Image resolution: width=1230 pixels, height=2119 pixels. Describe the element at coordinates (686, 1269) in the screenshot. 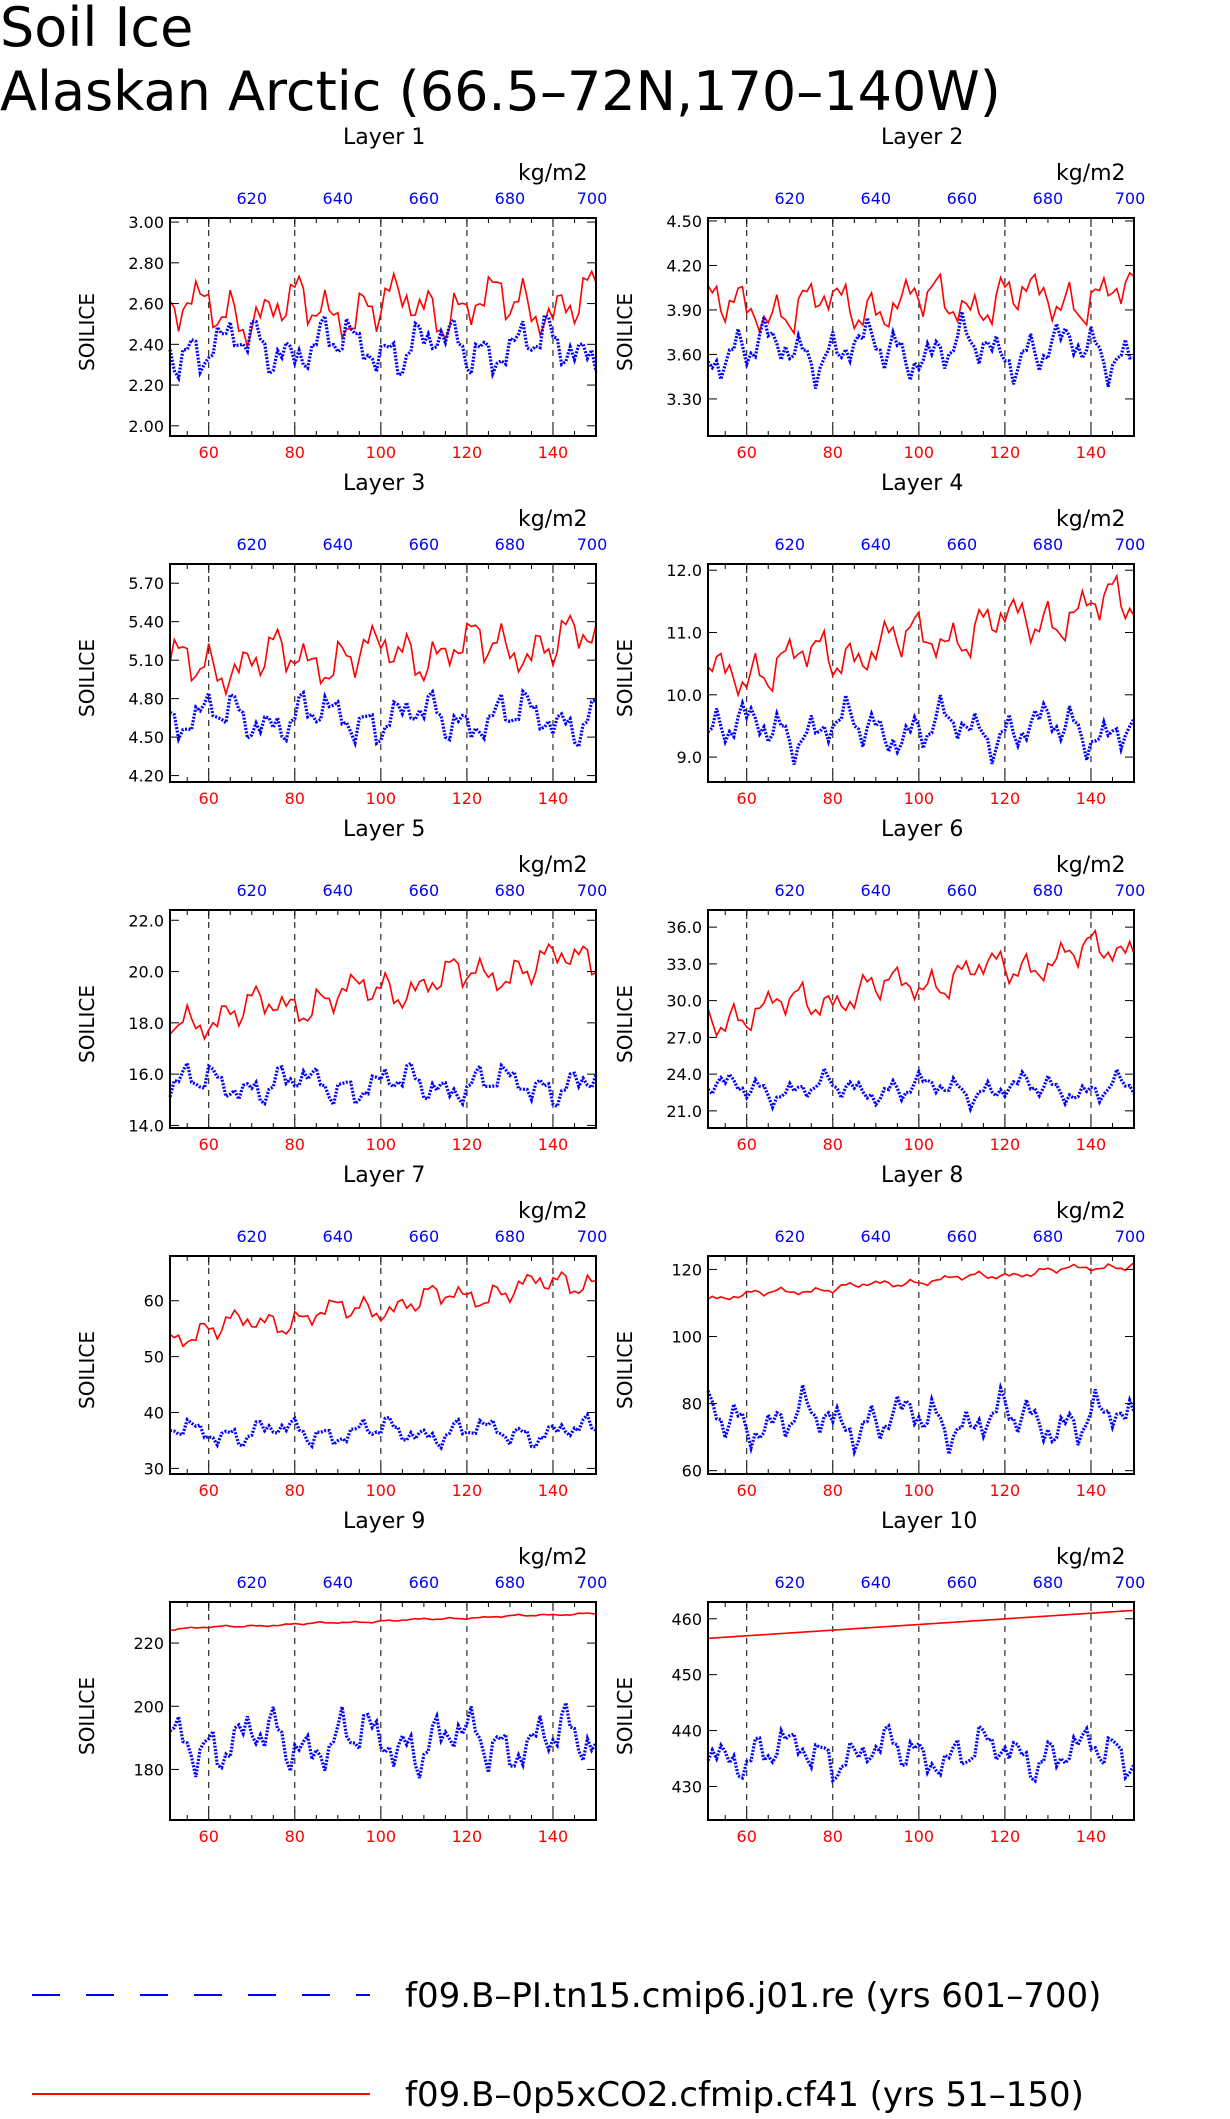

I see `y-tick-label: 120` at that location.